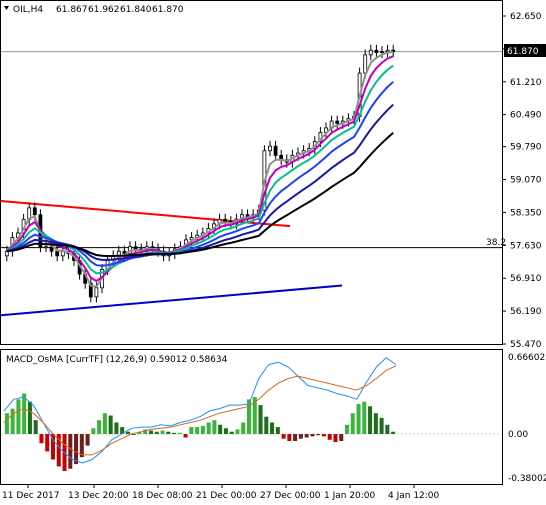 This screenshot has width=546, height=505. What do you see at coordinates (496, 243) in the screenshot?
I see `fib-level-label: 38.2` at bounding box center [496, 243].